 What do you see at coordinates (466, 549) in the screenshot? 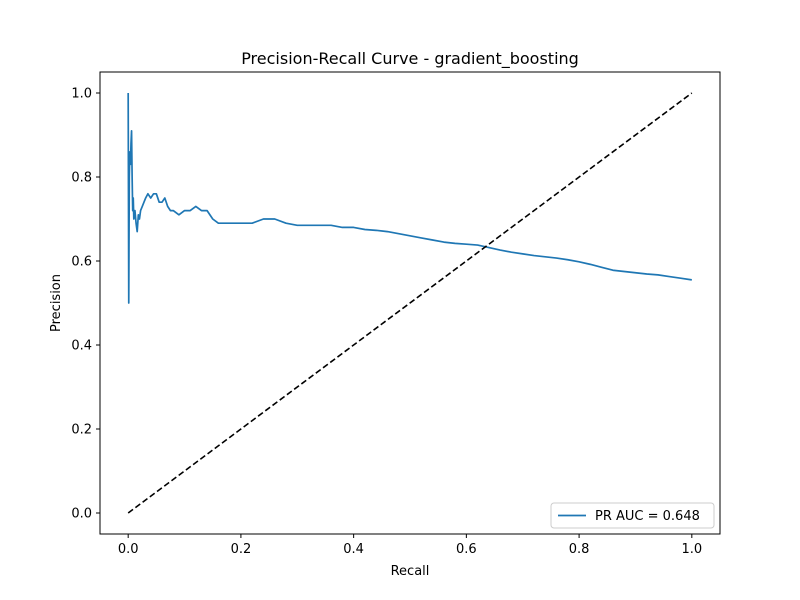
I see `x-tick-label: 0.6` at bounding box center [466, 549].